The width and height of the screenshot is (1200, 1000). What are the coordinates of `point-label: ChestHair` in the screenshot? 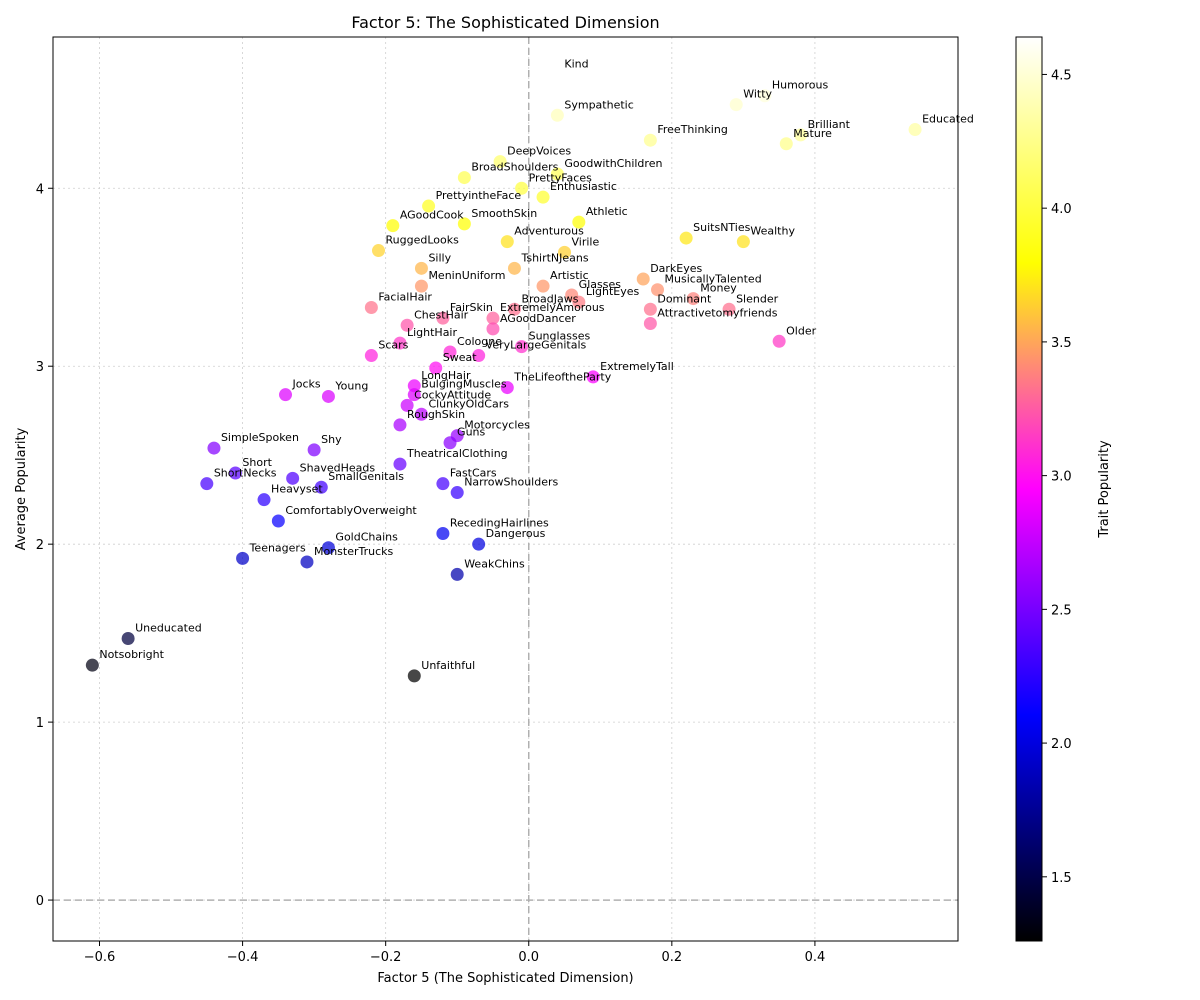 It's located at (441, 314).